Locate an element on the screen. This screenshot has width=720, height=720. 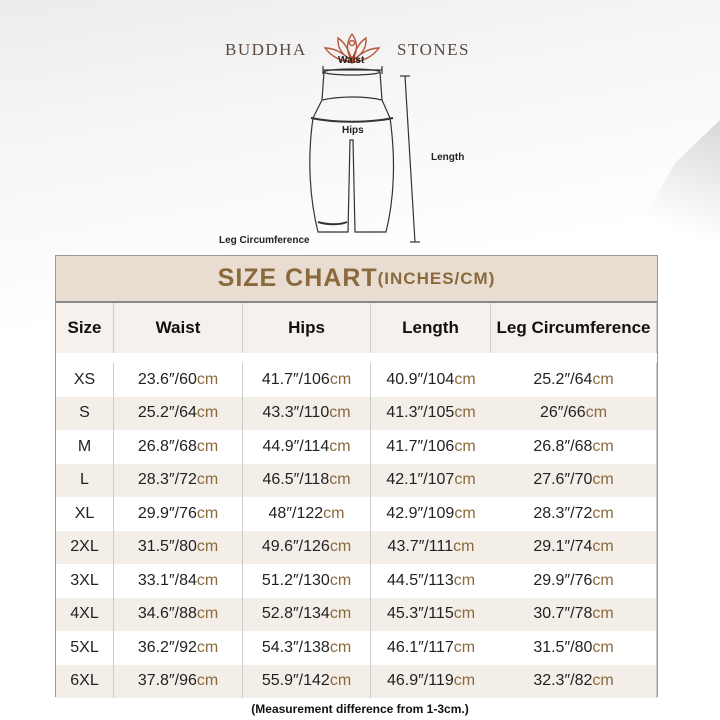
table-cell: 26.8″/68 cm is located at coordinates (178, 447).